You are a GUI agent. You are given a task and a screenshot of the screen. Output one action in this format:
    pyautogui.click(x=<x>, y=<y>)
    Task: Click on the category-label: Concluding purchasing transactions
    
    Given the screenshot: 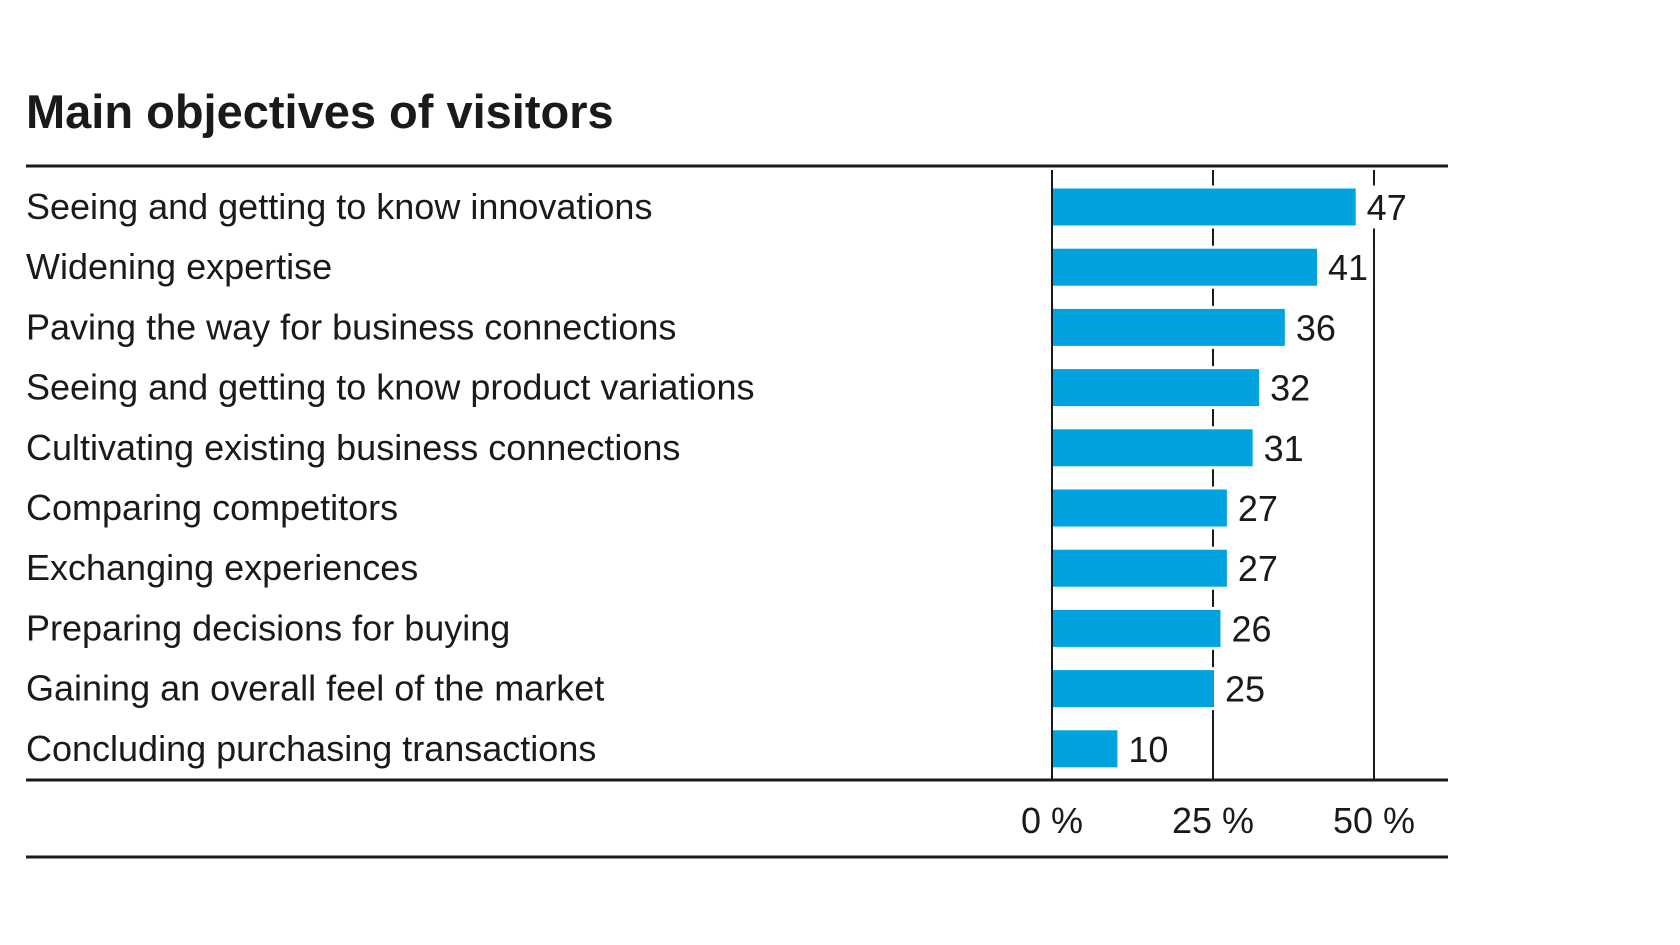 What is the action you would take?
    pyautogui.click(x=311, y=748)
    